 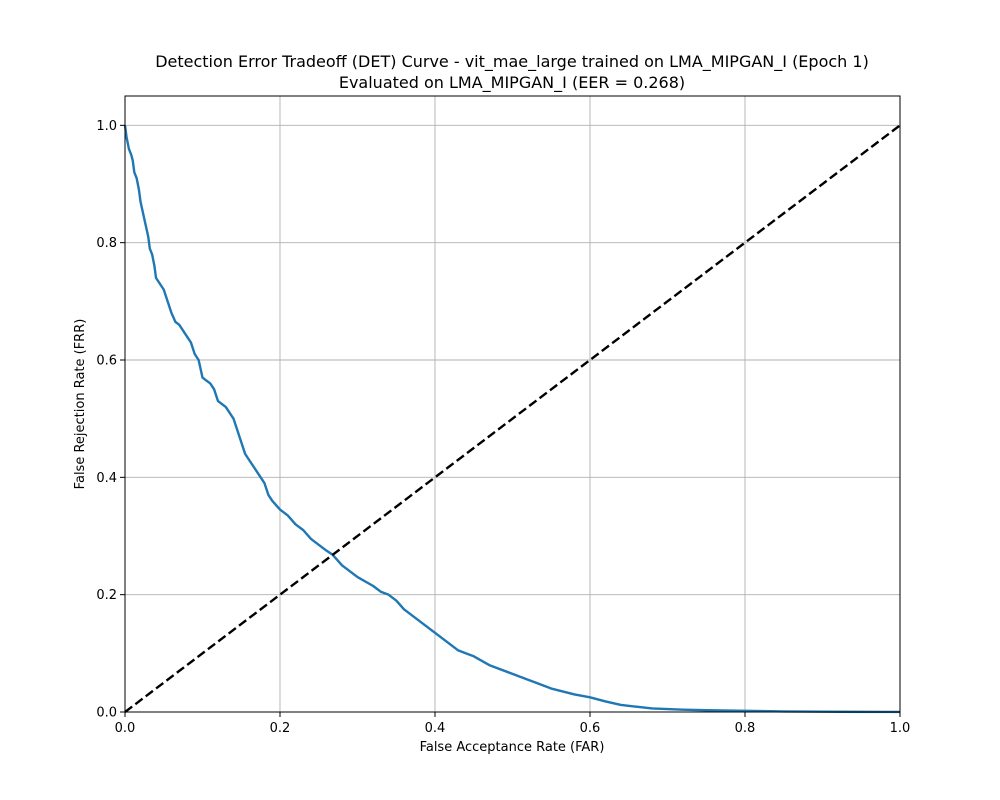 What do you see at coordinates (590, 728) in the screenshot?
I see `x-tick-label: 0.6` at bounding box center [590, 728].